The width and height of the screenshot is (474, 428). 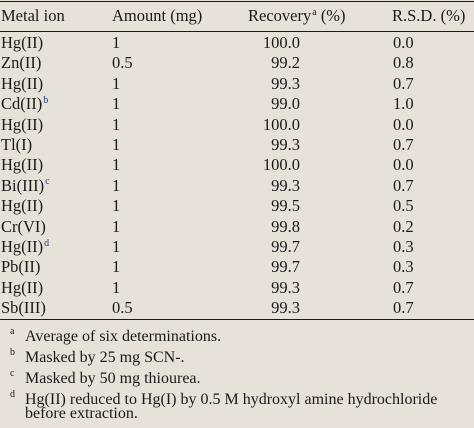 What do you see at coordinates (403, 226) in the screenshot?
I see `row-rsd: 0.2` at bounding box center [403, 226].